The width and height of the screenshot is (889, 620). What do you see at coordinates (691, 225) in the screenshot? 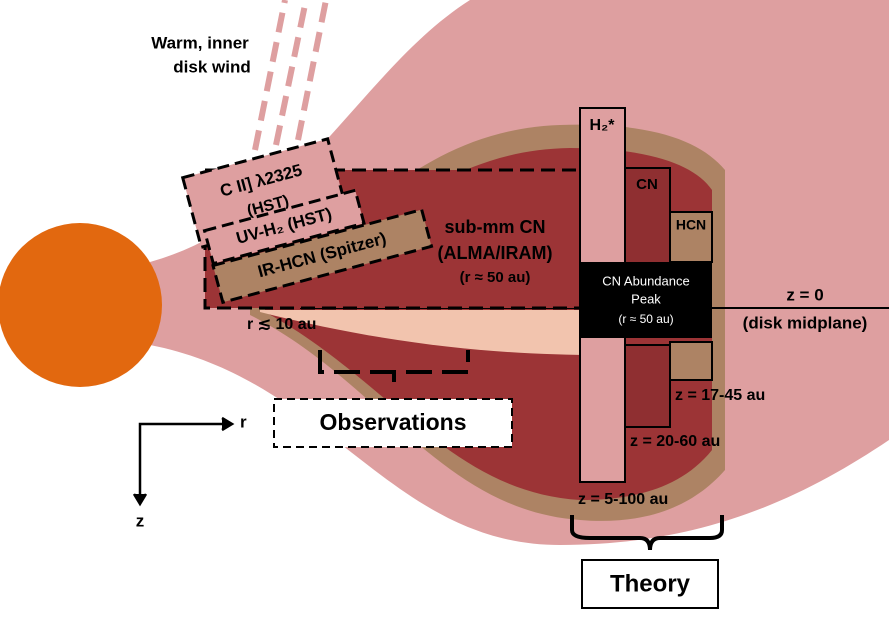
I see `hcn-label: HCN` at bounding box center [691, 225].